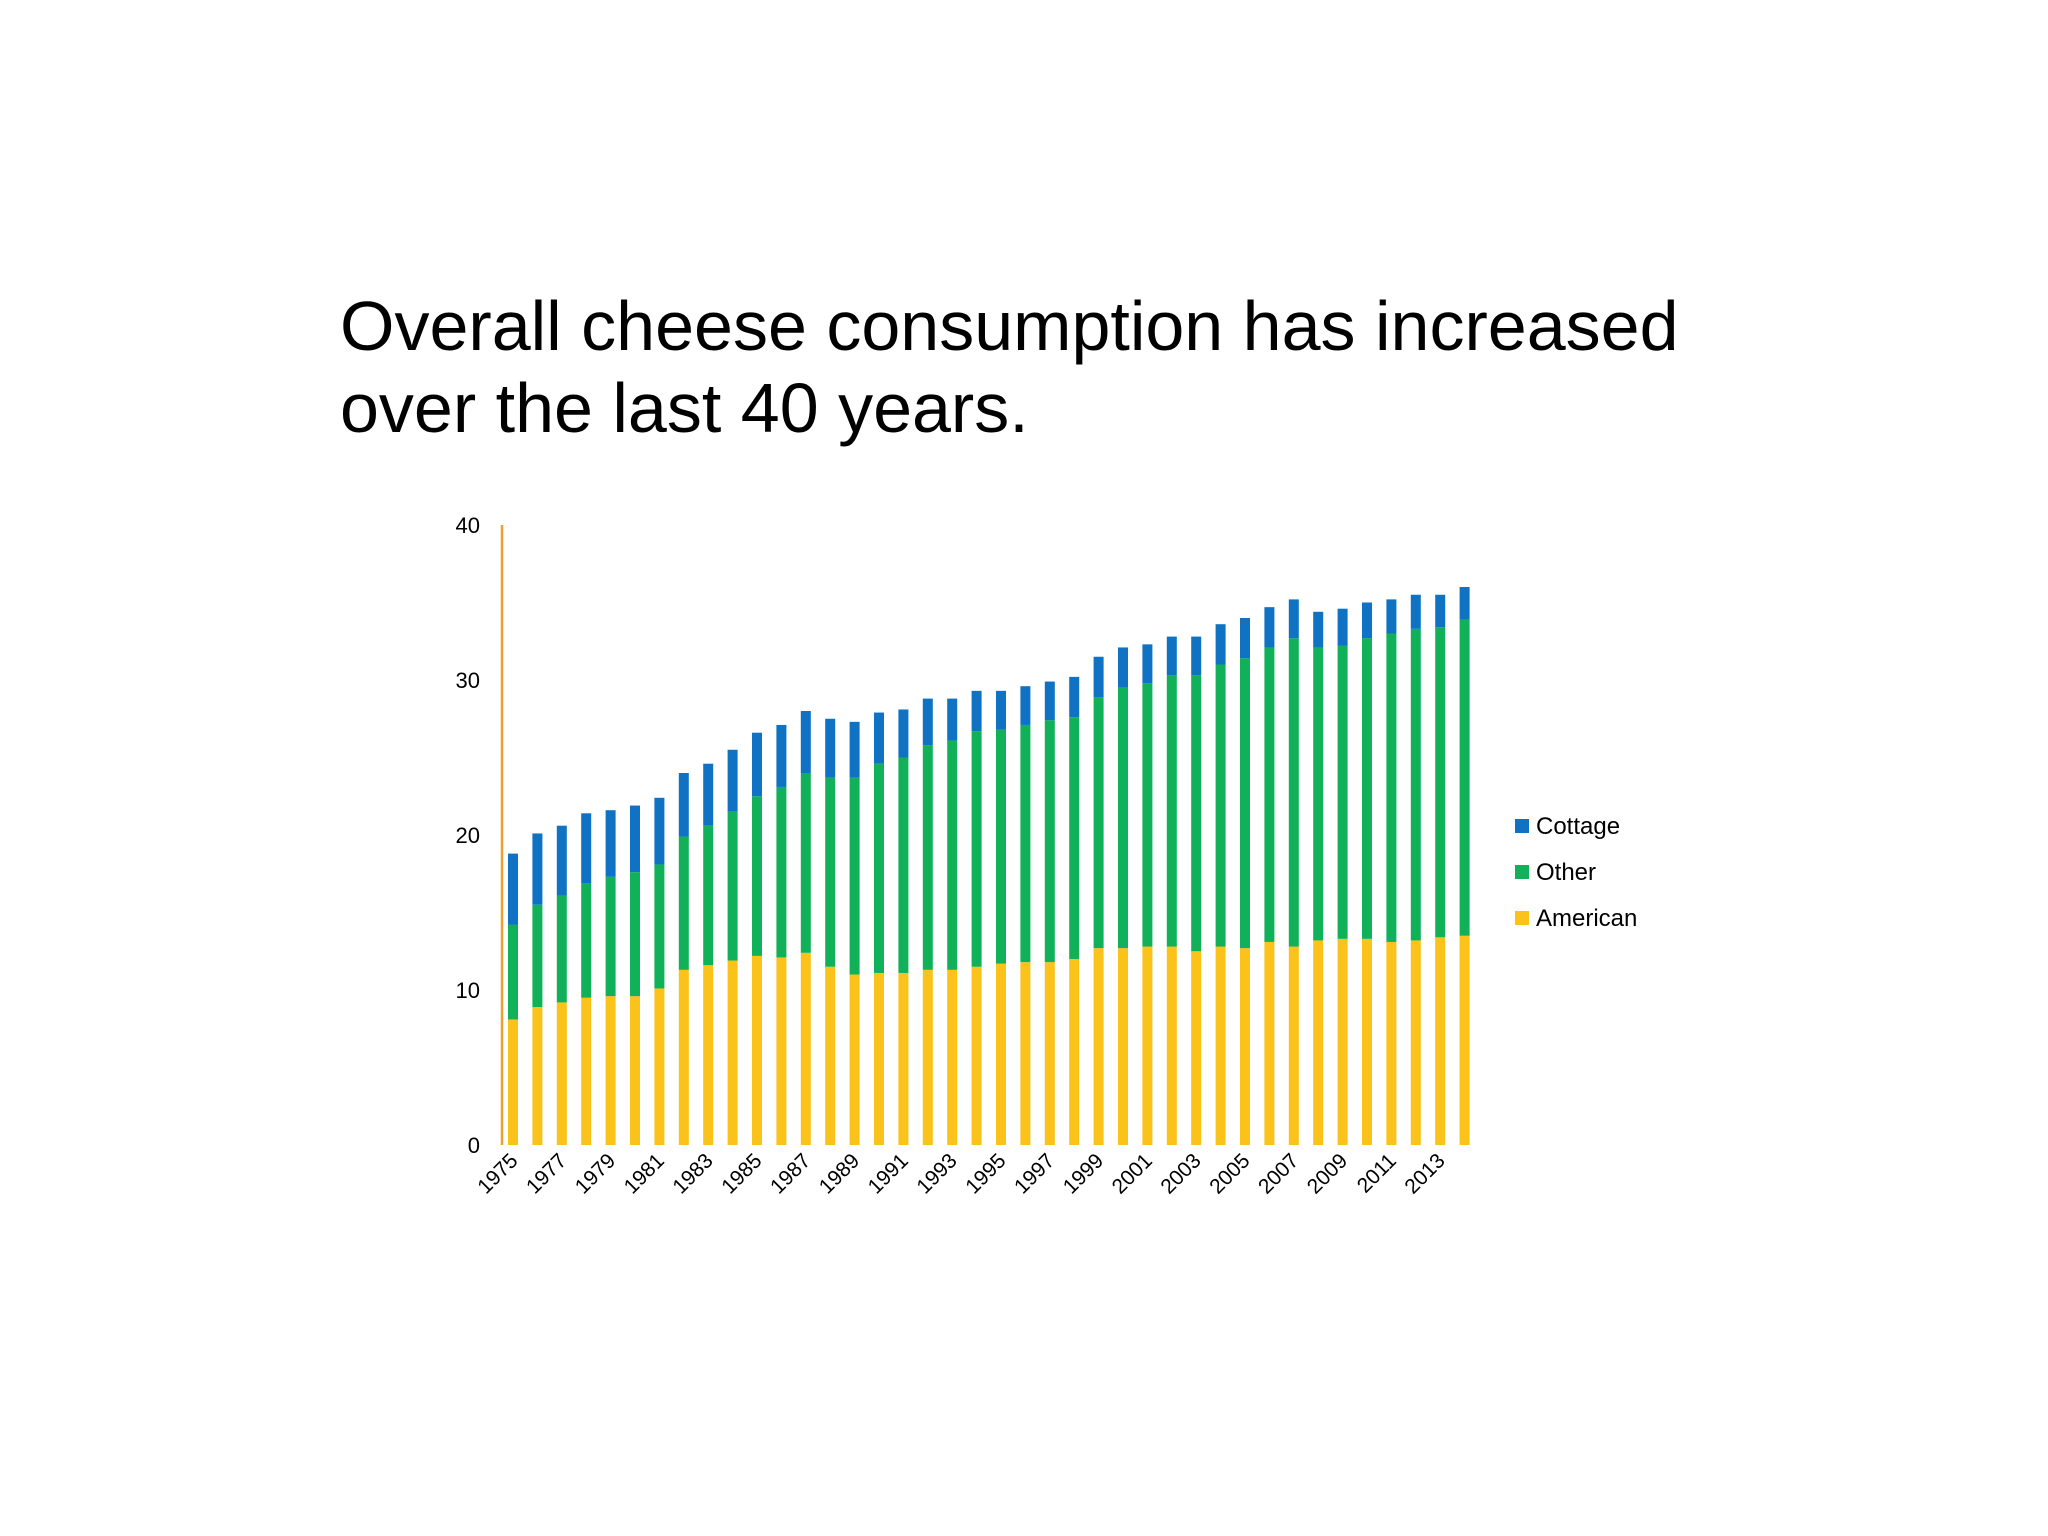  Describe the element at coordinates (1147, 815) in the screenshot. I see `bar-other-2001` at that location.